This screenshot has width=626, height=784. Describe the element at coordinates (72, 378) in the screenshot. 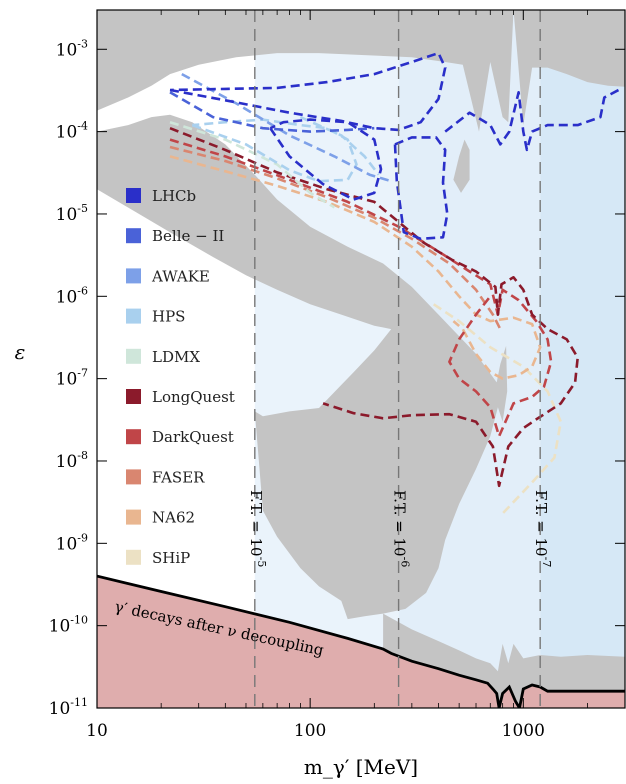

I see `y-tick-label: 10⁻⁷` at that location.